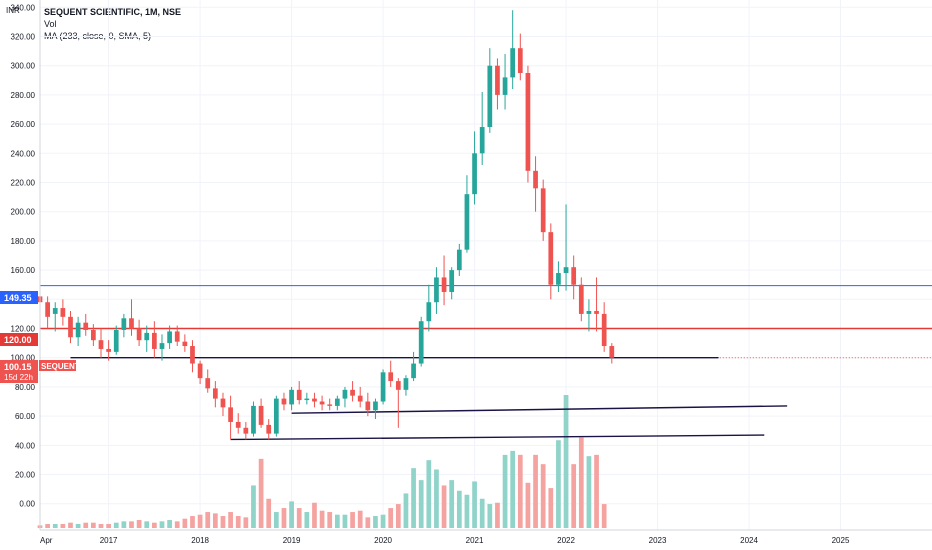 The width and height of the screenshot is (932, 550). What do you see at coordinates (486, 322) in the screenshot?
I see `price-lines` at bounding box center [486, 322].